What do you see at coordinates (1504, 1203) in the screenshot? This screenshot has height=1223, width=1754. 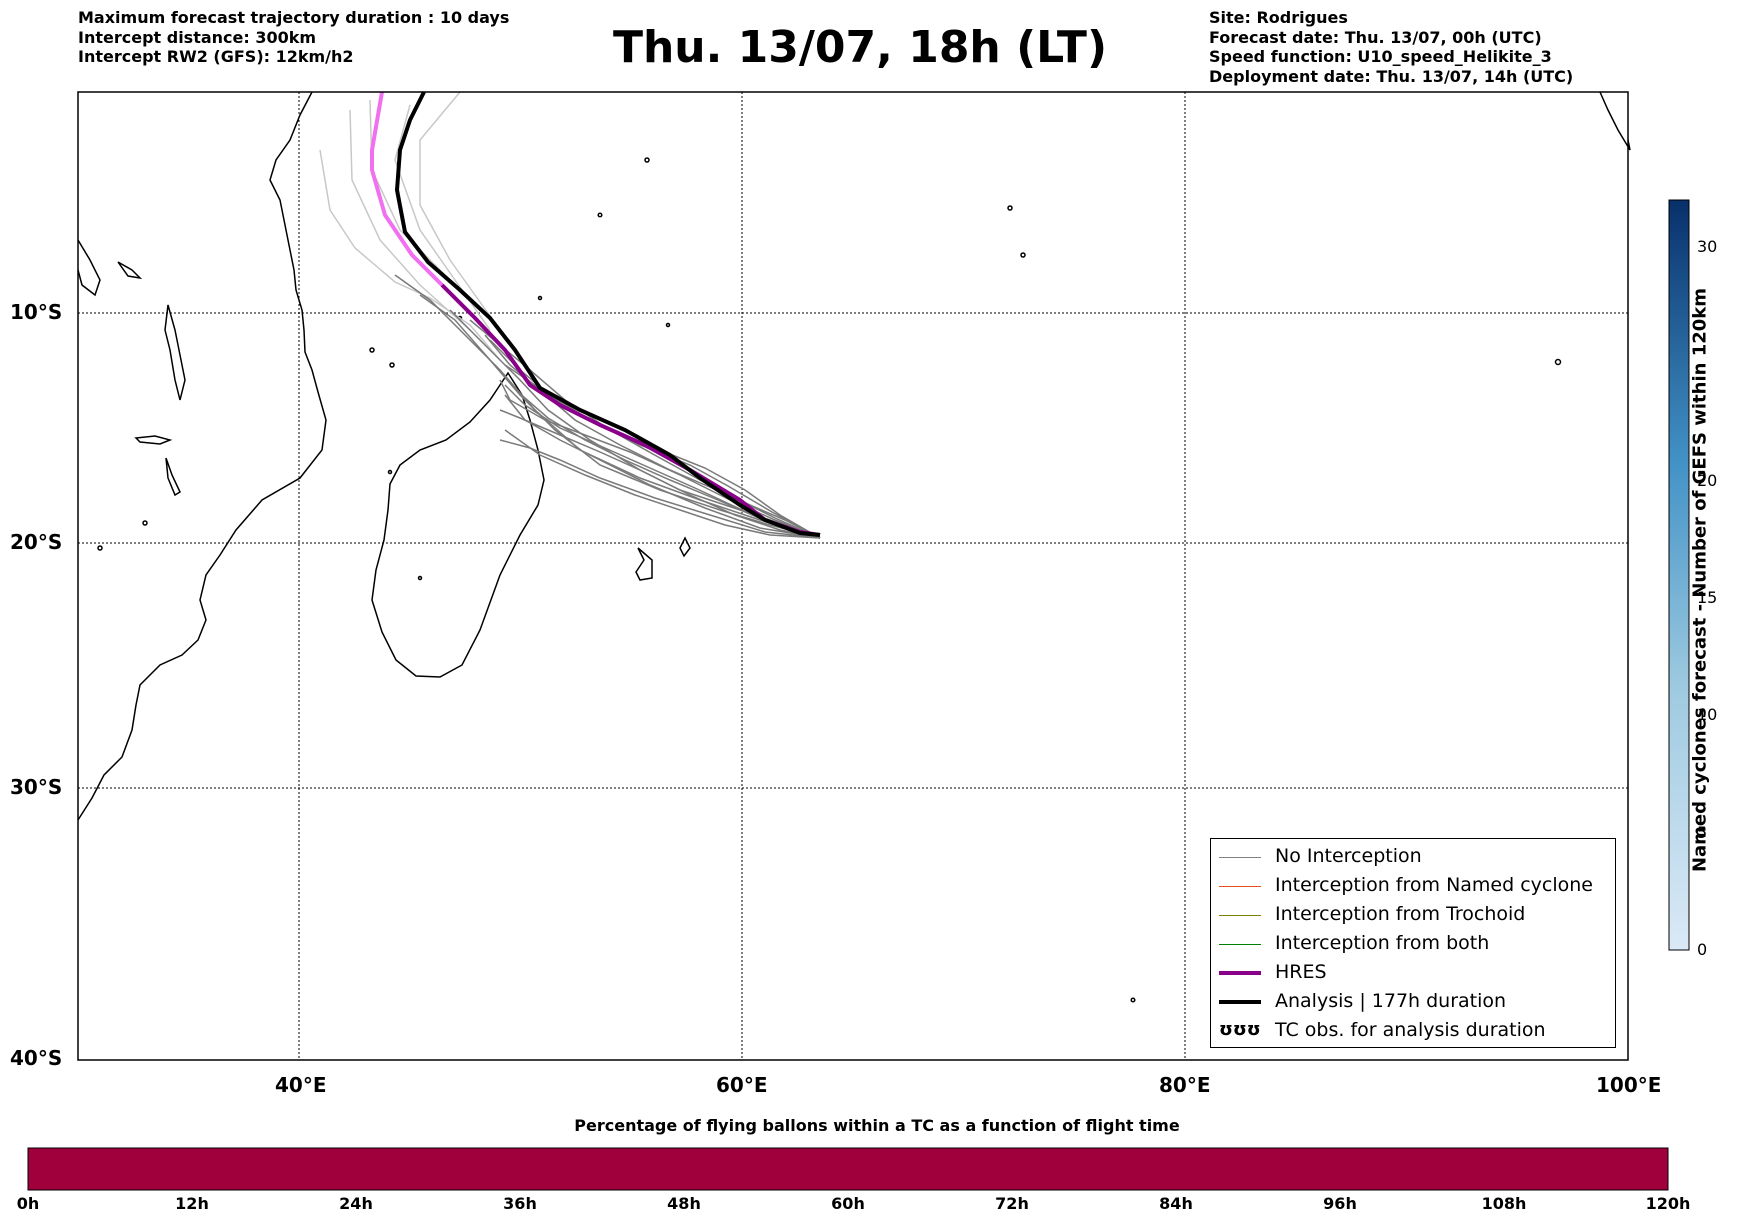 I see `bottom-cb-tick: 108h` at bounding box center [1504, 1203].